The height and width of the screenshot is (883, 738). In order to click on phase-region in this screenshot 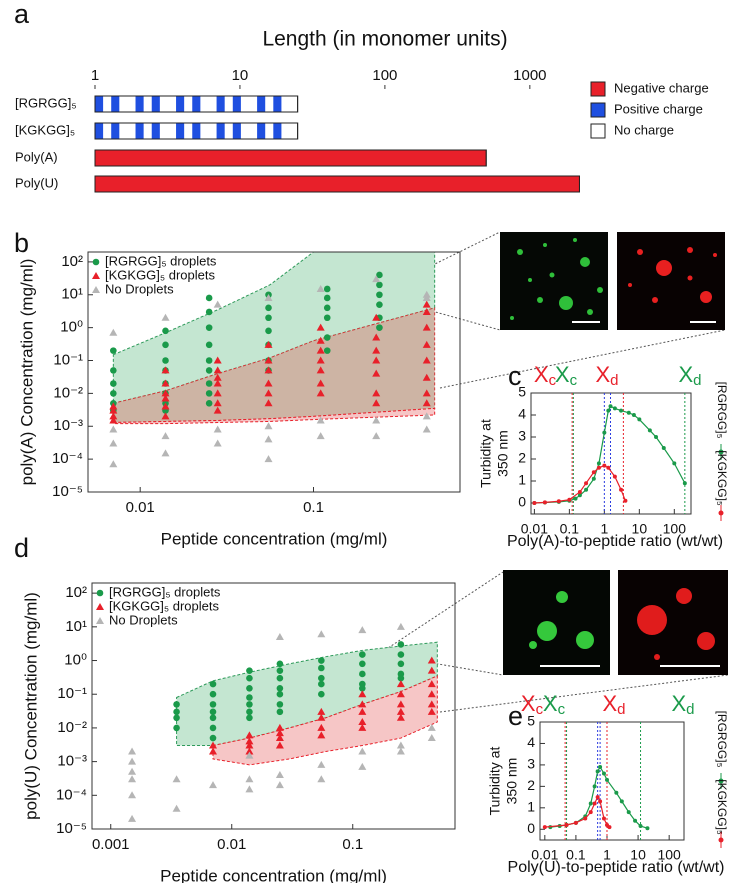, I will do `click(274, 416)`.